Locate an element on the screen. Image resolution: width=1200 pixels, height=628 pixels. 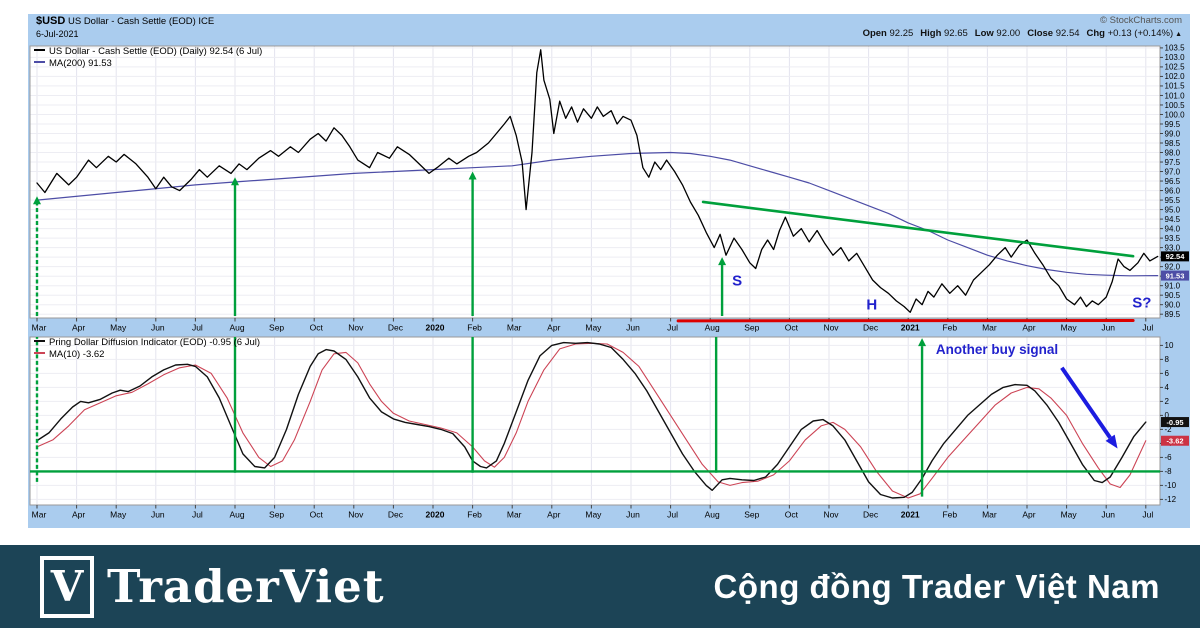
ma200-legend-label: MA(200) 91.53 is located at coordinates (80, 63).